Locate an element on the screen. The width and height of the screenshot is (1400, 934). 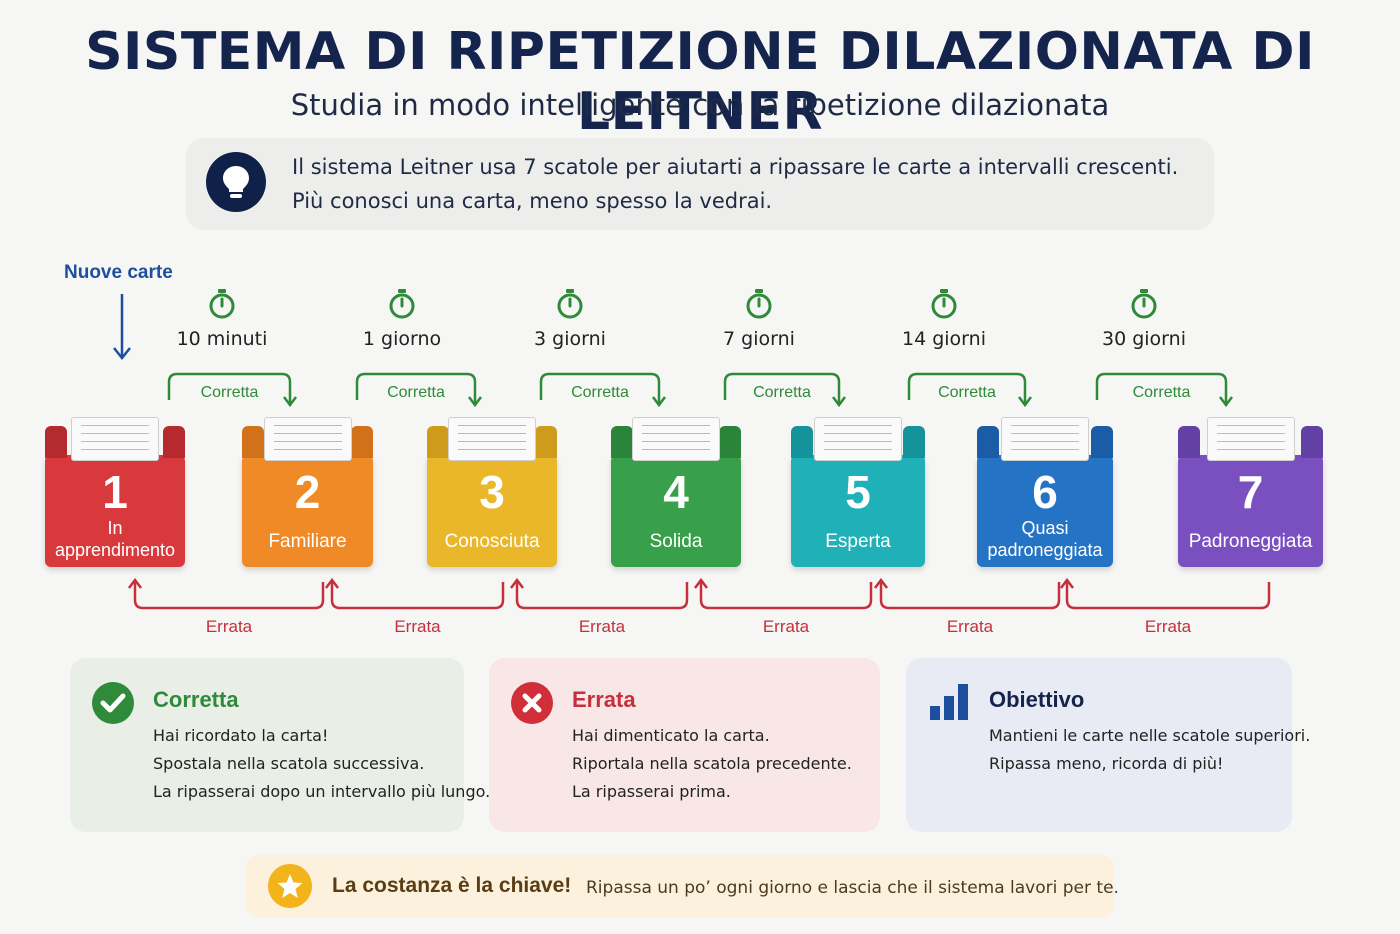
box-2: 2 Familiare is located at coordinates (307, 492).